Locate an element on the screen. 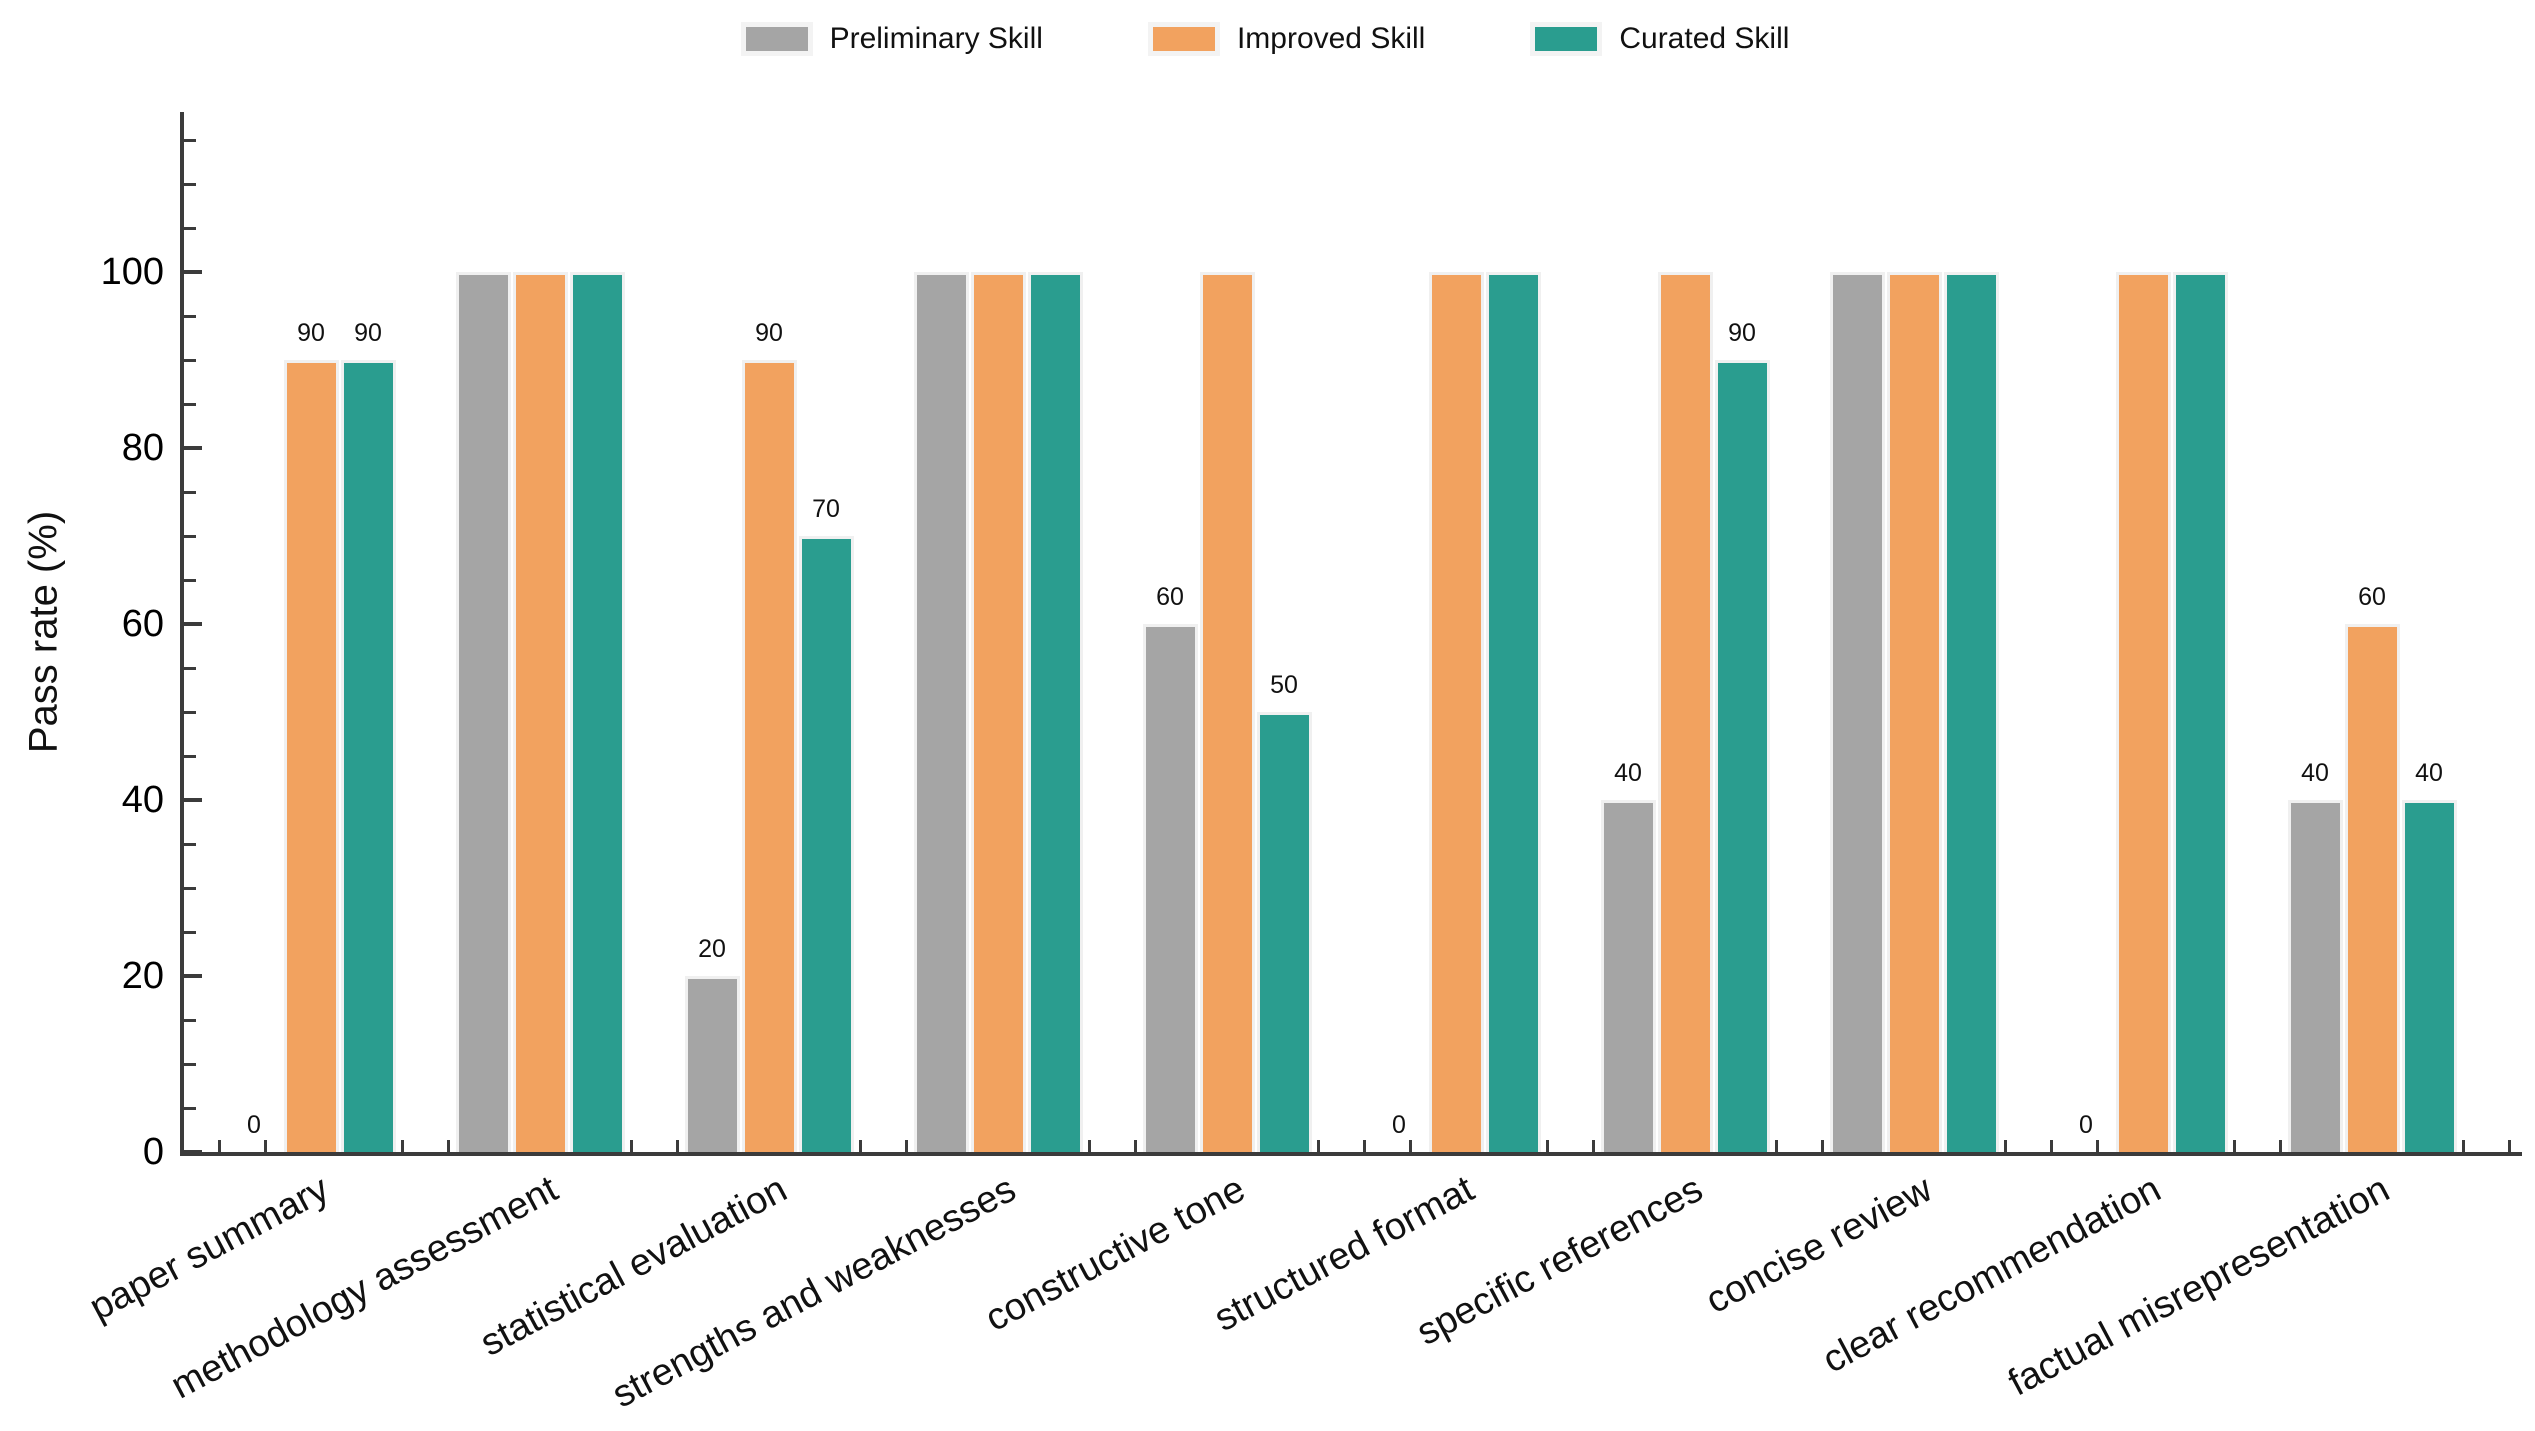 The height and width of the screenshot is (1431, 2535). y-tick-label: 20 is located at coordinates (142, 976).